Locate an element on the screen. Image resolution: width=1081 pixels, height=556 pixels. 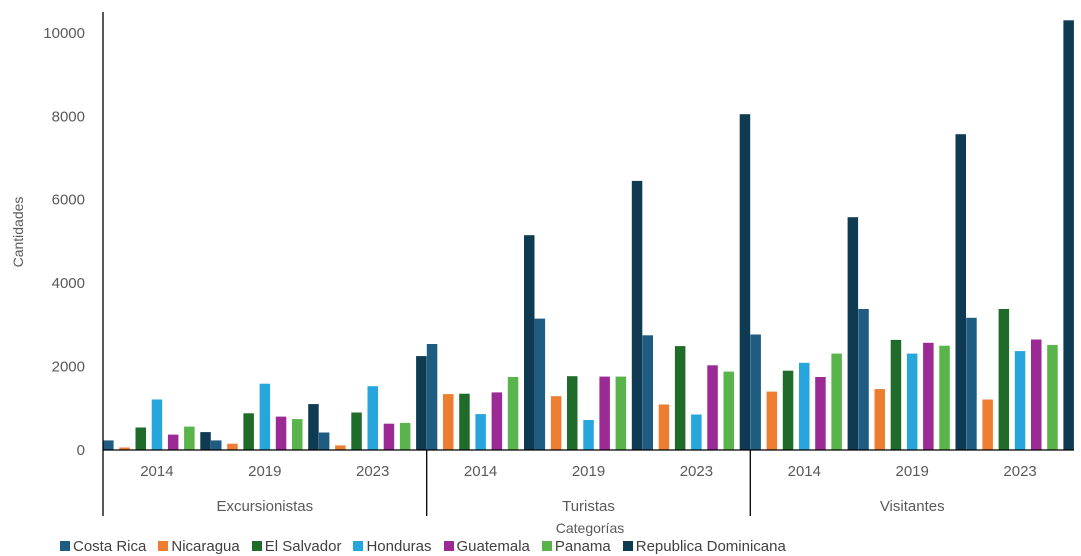
y-tick-label: 0 is located at coordinates (81, 450).